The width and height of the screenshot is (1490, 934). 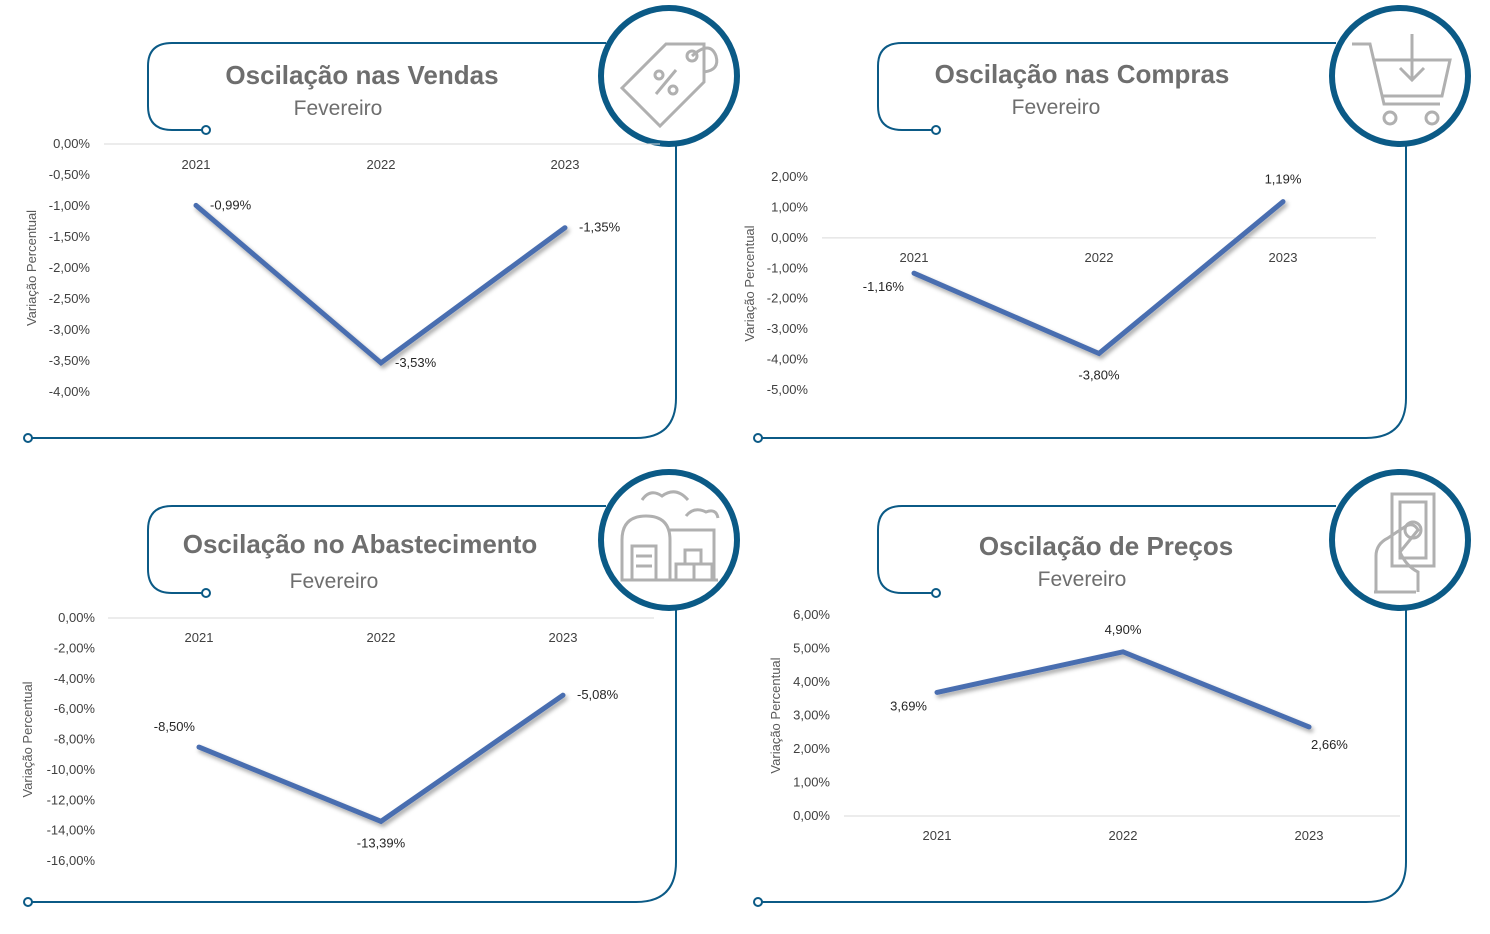 I want to click on data-label: 4,90%, so click(x=1123, y=629).